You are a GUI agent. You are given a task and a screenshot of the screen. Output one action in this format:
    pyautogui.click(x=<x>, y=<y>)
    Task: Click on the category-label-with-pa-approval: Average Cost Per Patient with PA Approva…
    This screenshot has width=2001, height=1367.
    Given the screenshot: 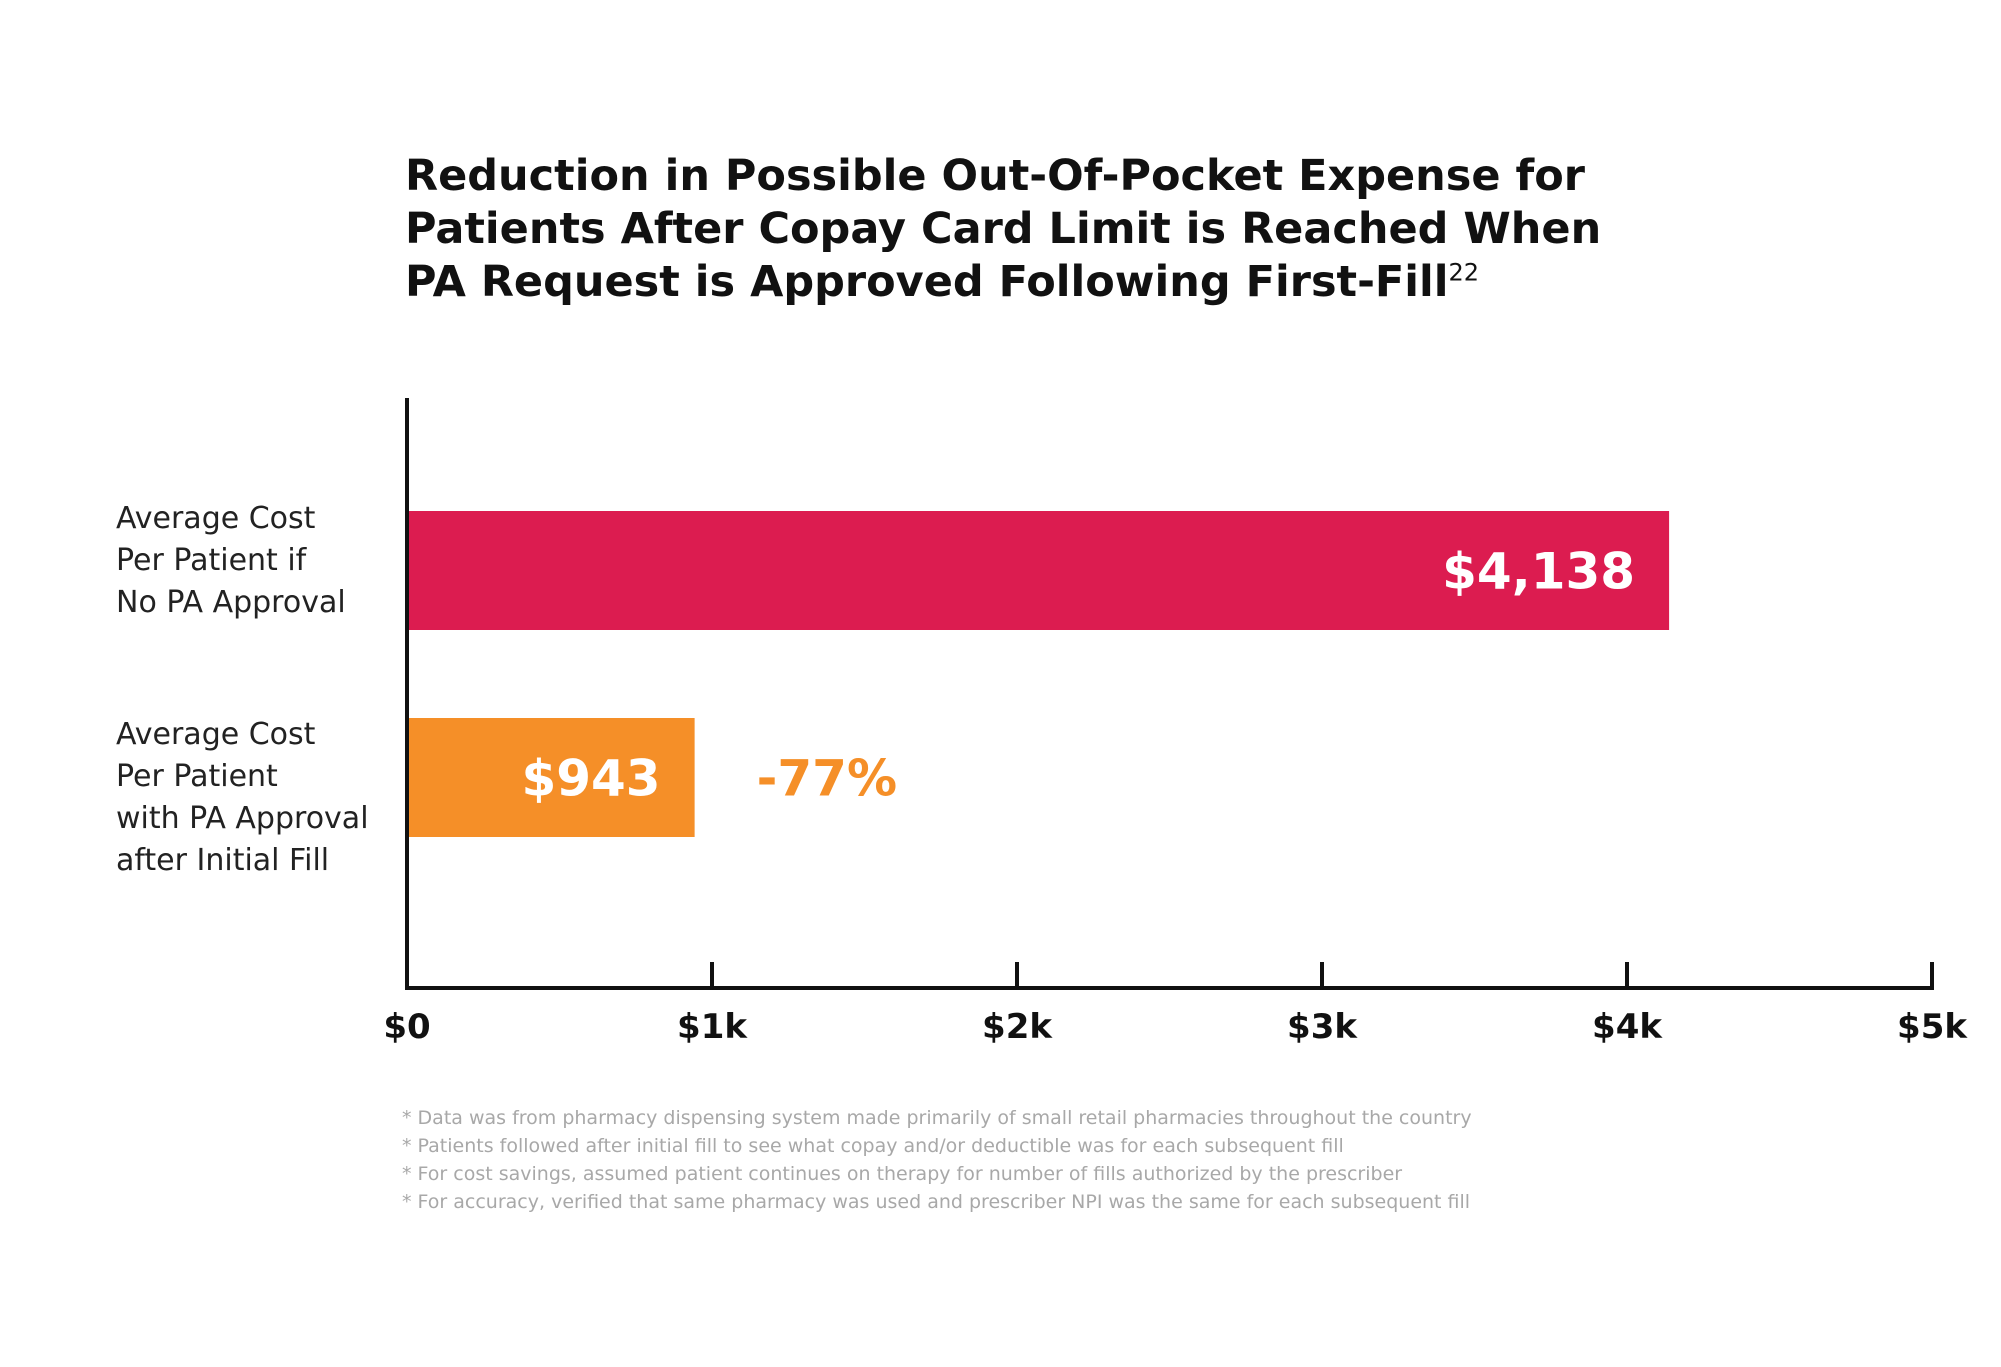 What is the action you would take?
    pyautogui.click(x=266, y=798)
    